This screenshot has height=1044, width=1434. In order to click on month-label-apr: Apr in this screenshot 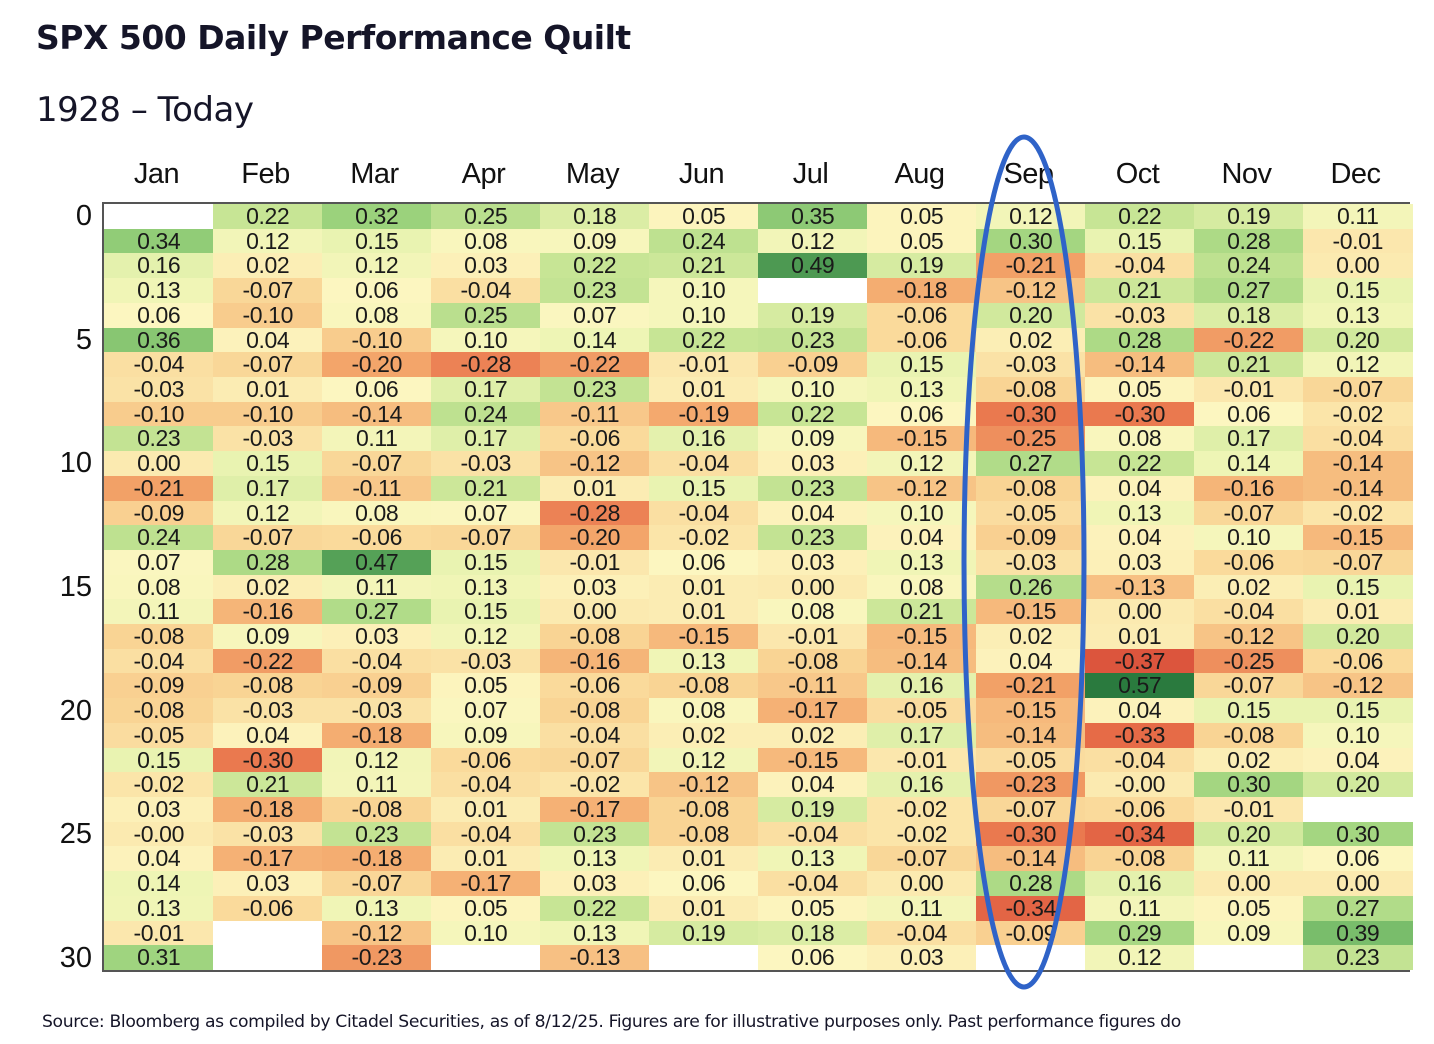, I will do `click(483, 174)`.